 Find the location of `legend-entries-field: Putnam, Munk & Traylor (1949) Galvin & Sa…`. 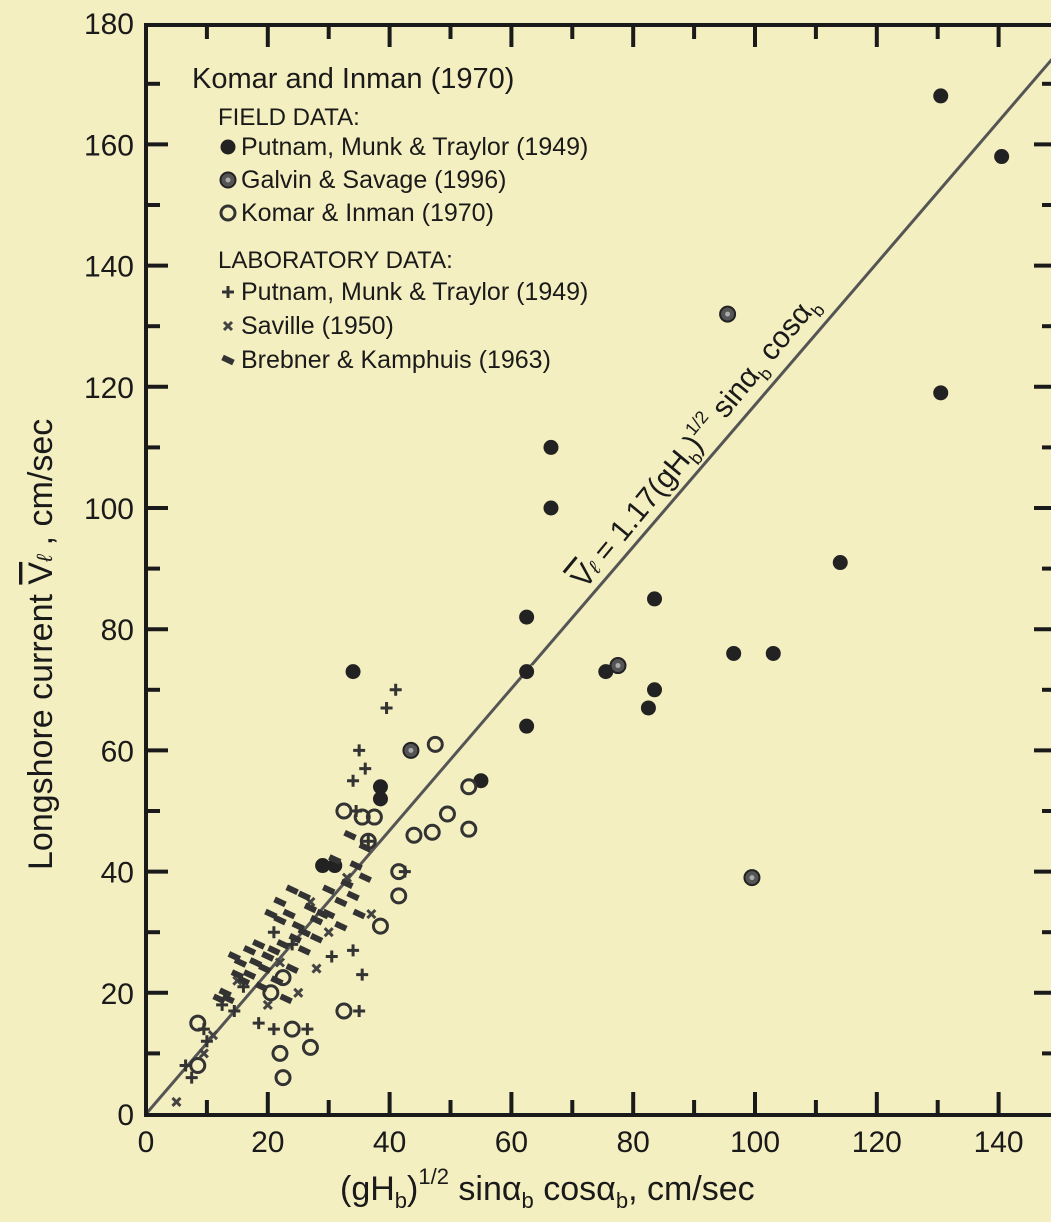

legend-entries-field: Putnam, Munk & Traylor (1949) Galvin & Sa… is located at coordinates (403, 180).